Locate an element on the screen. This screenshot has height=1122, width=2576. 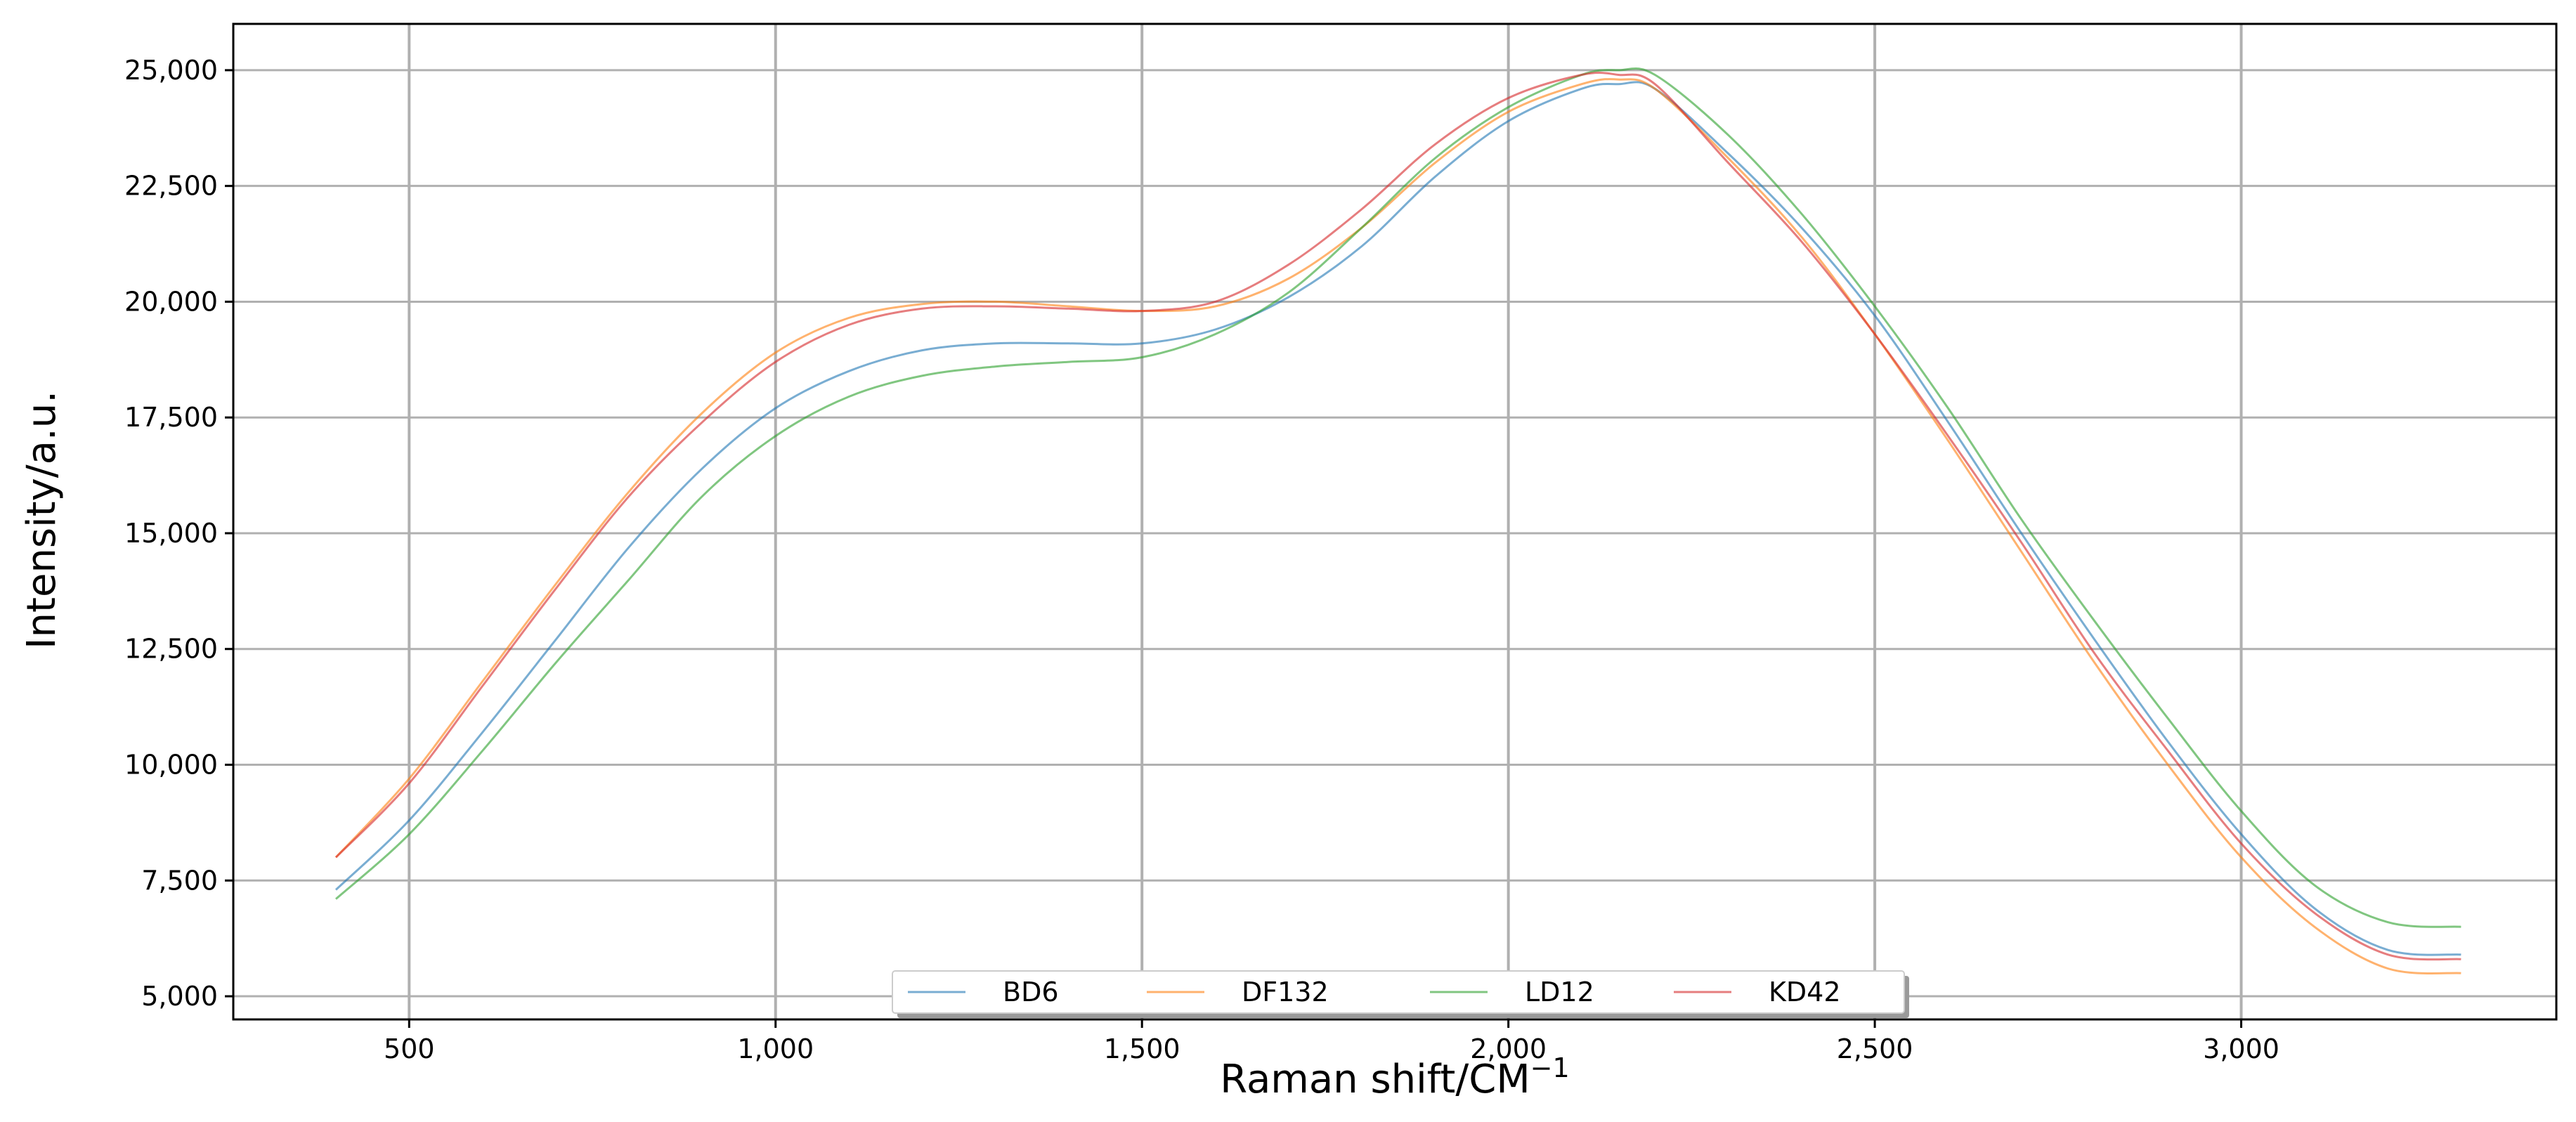
x-axis-title-text: Raman shift/CM is located at coordinates (1375, 1079).